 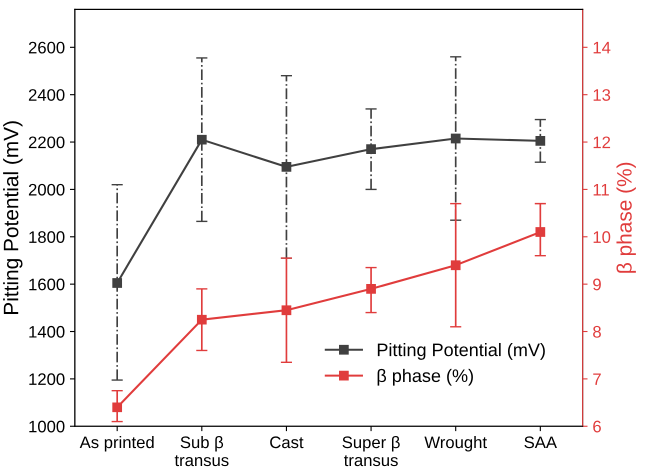 I want to click on y2-tick-label: 9, so click(x=597, y=284).